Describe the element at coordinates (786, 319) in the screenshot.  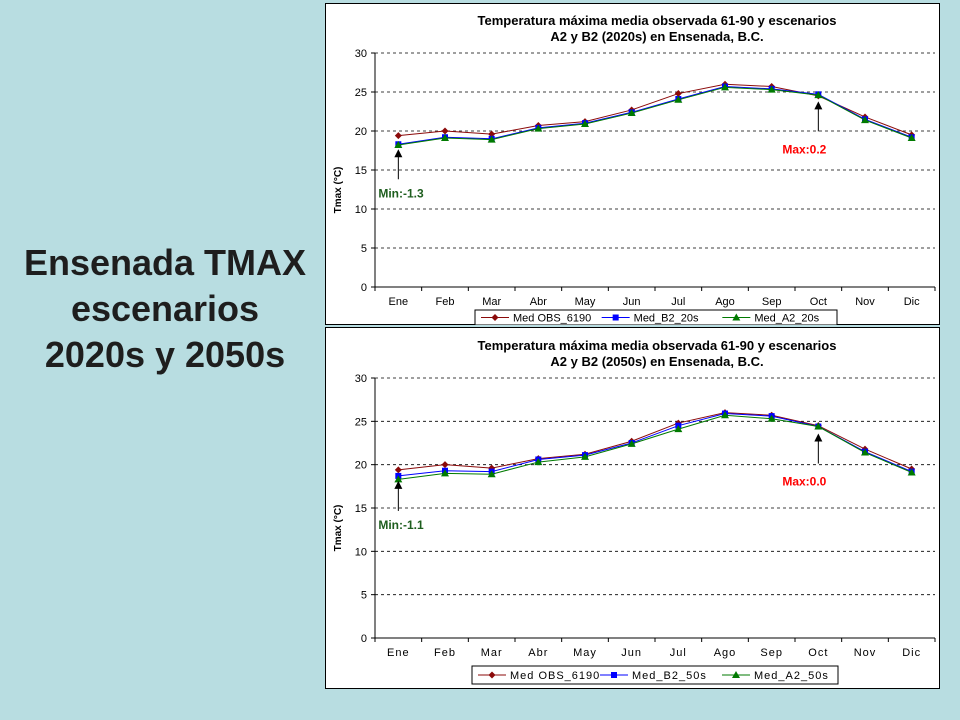
I see `legend-label: Med_A2_20s` at that location.